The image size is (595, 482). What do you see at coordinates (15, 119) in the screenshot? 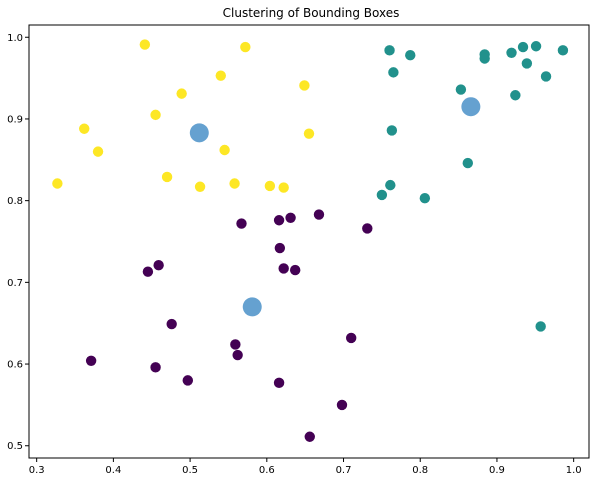
I see `y-tick-label: 0.9` at bounding box center [15, 119].